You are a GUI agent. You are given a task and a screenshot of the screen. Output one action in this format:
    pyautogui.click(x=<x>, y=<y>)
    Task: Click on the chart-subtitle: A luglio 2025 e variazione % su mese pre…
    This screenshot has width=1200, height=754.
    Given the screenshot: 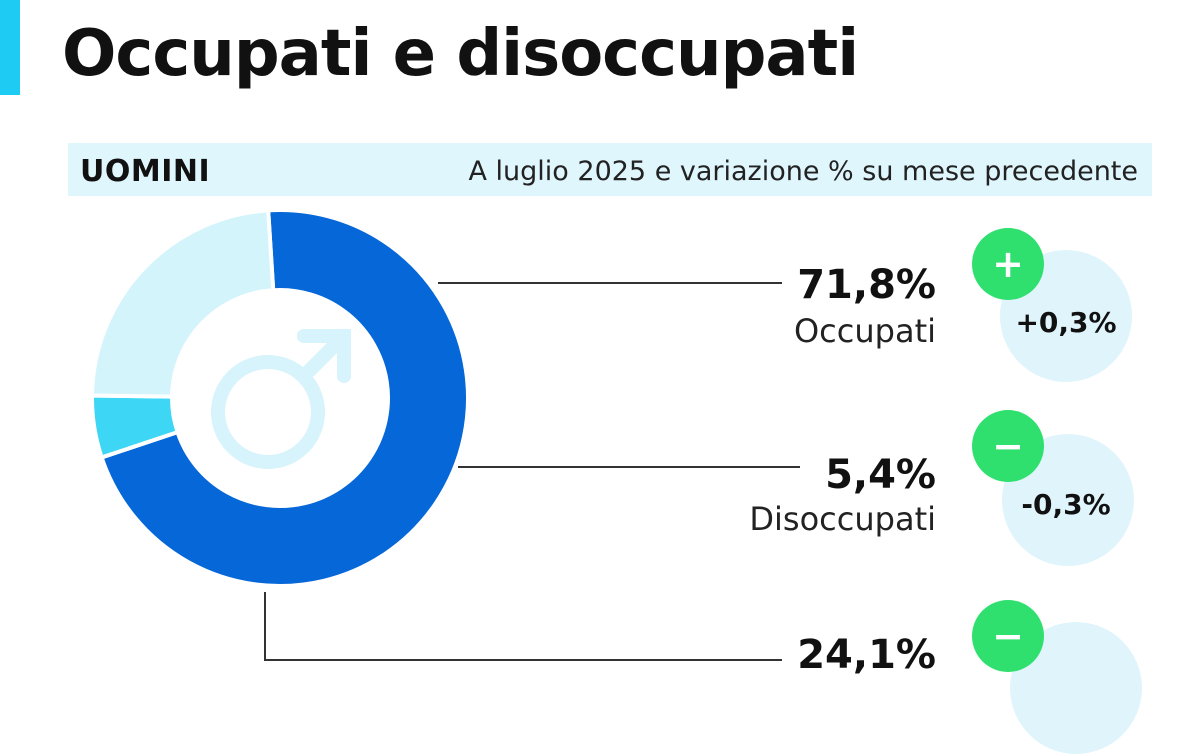 What is the action you would take?
    pyautogui.click(x=803, y=171)
    